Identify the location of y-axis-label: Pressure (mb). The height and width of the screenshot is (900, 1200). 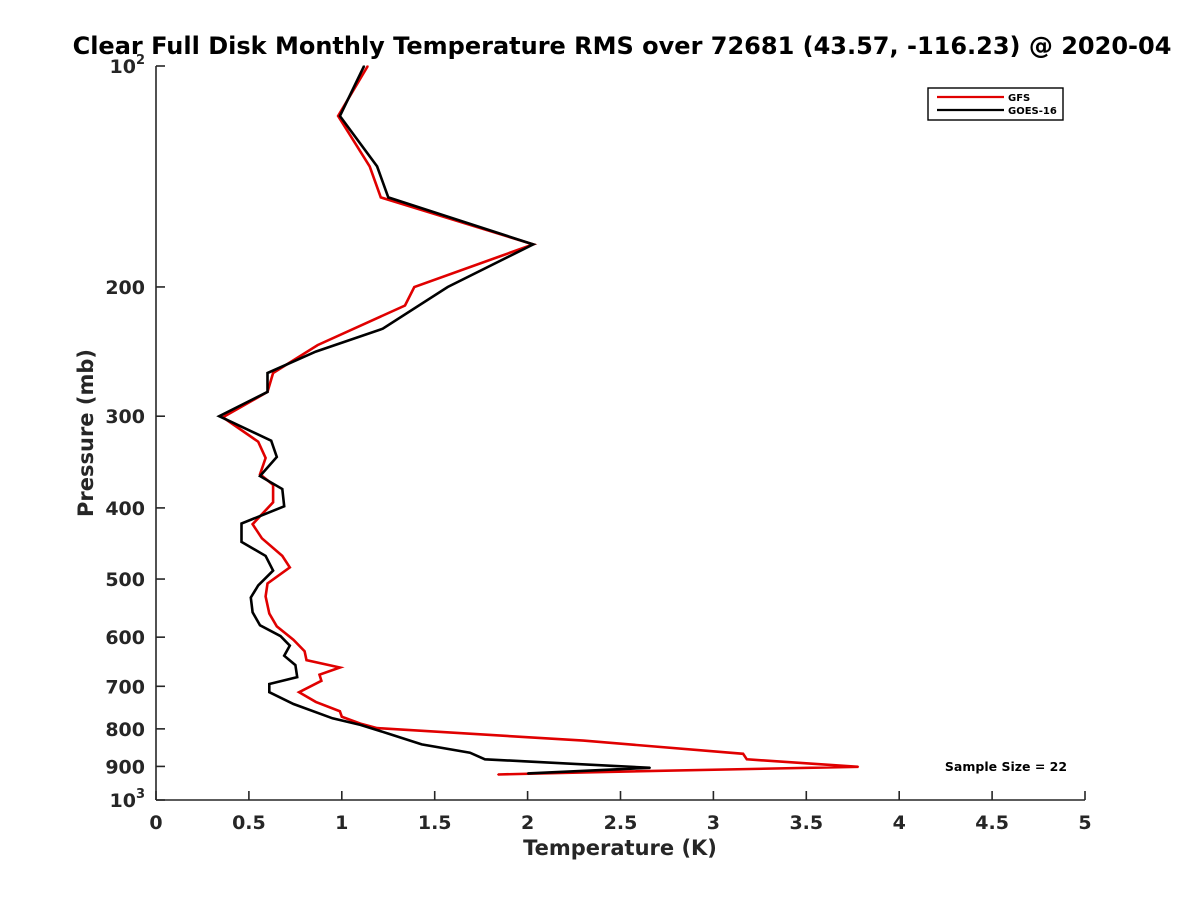
(86, 433).